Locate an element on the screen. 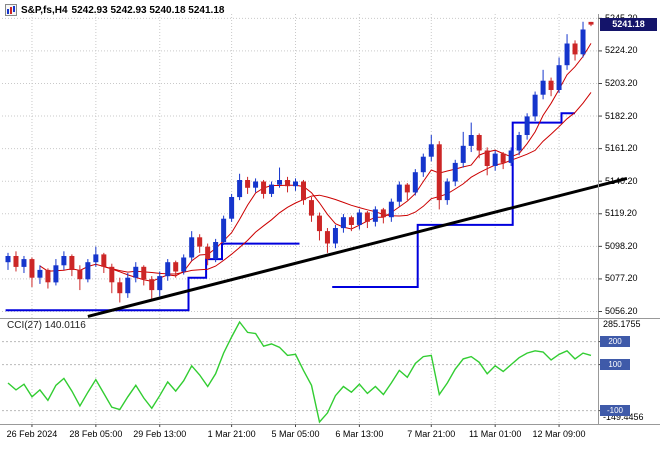  cci-axis-min: -149.4456 is located at coordinates (623, 417).